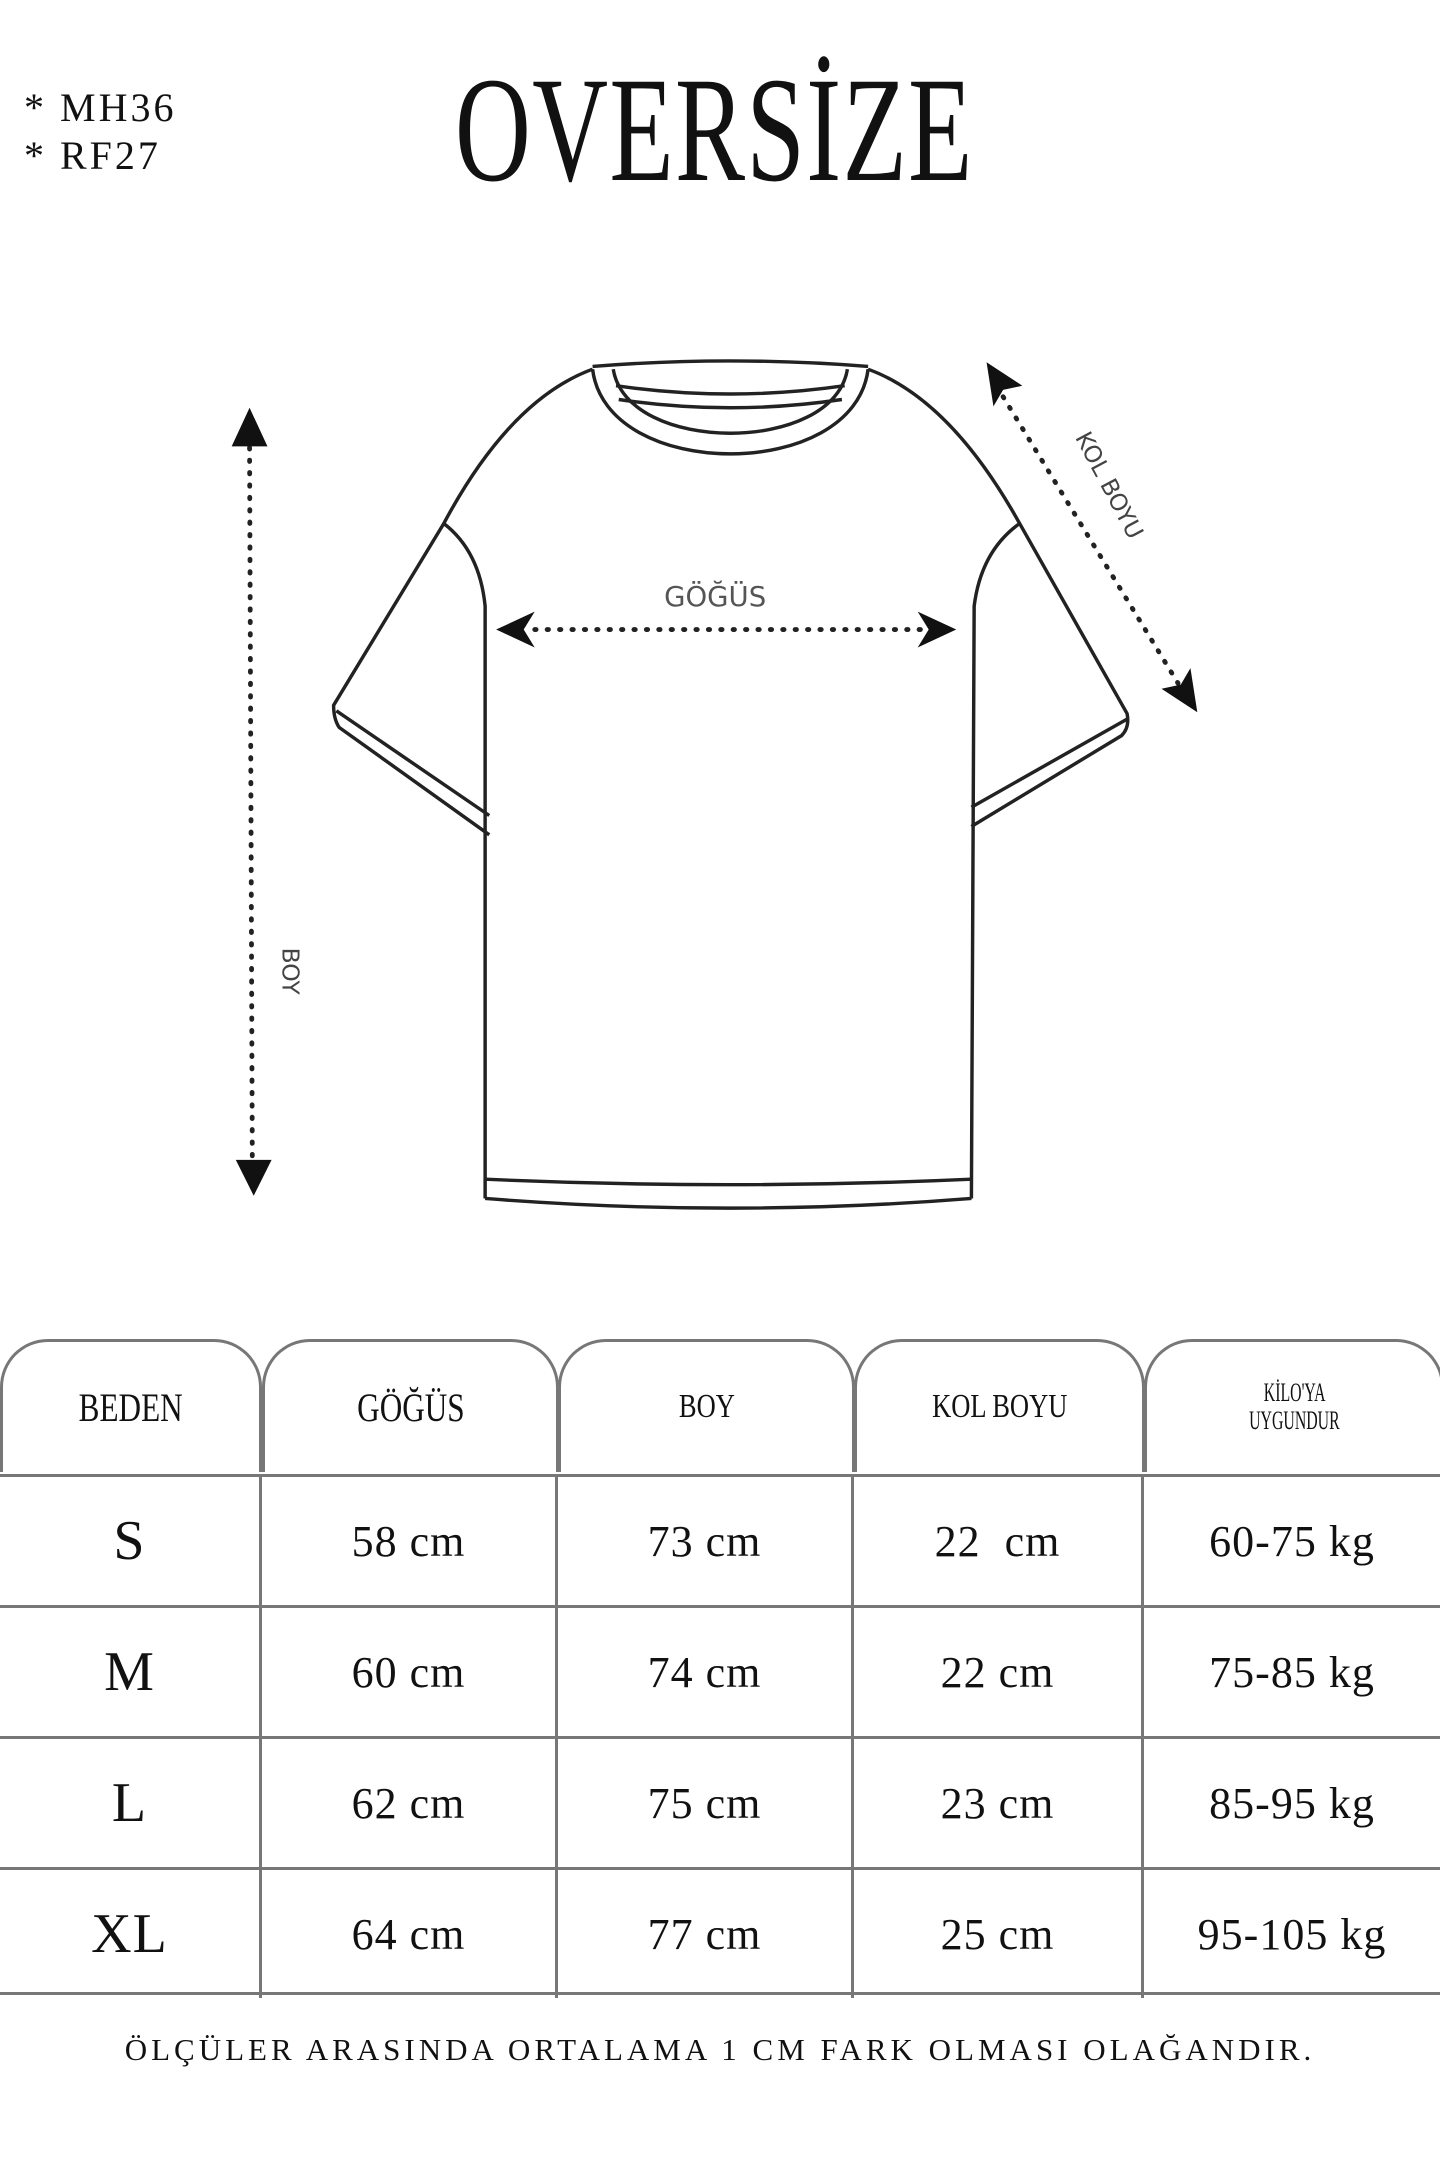  I want to click on column-header-chest: GÖĞÜS, so click(410, 1405).